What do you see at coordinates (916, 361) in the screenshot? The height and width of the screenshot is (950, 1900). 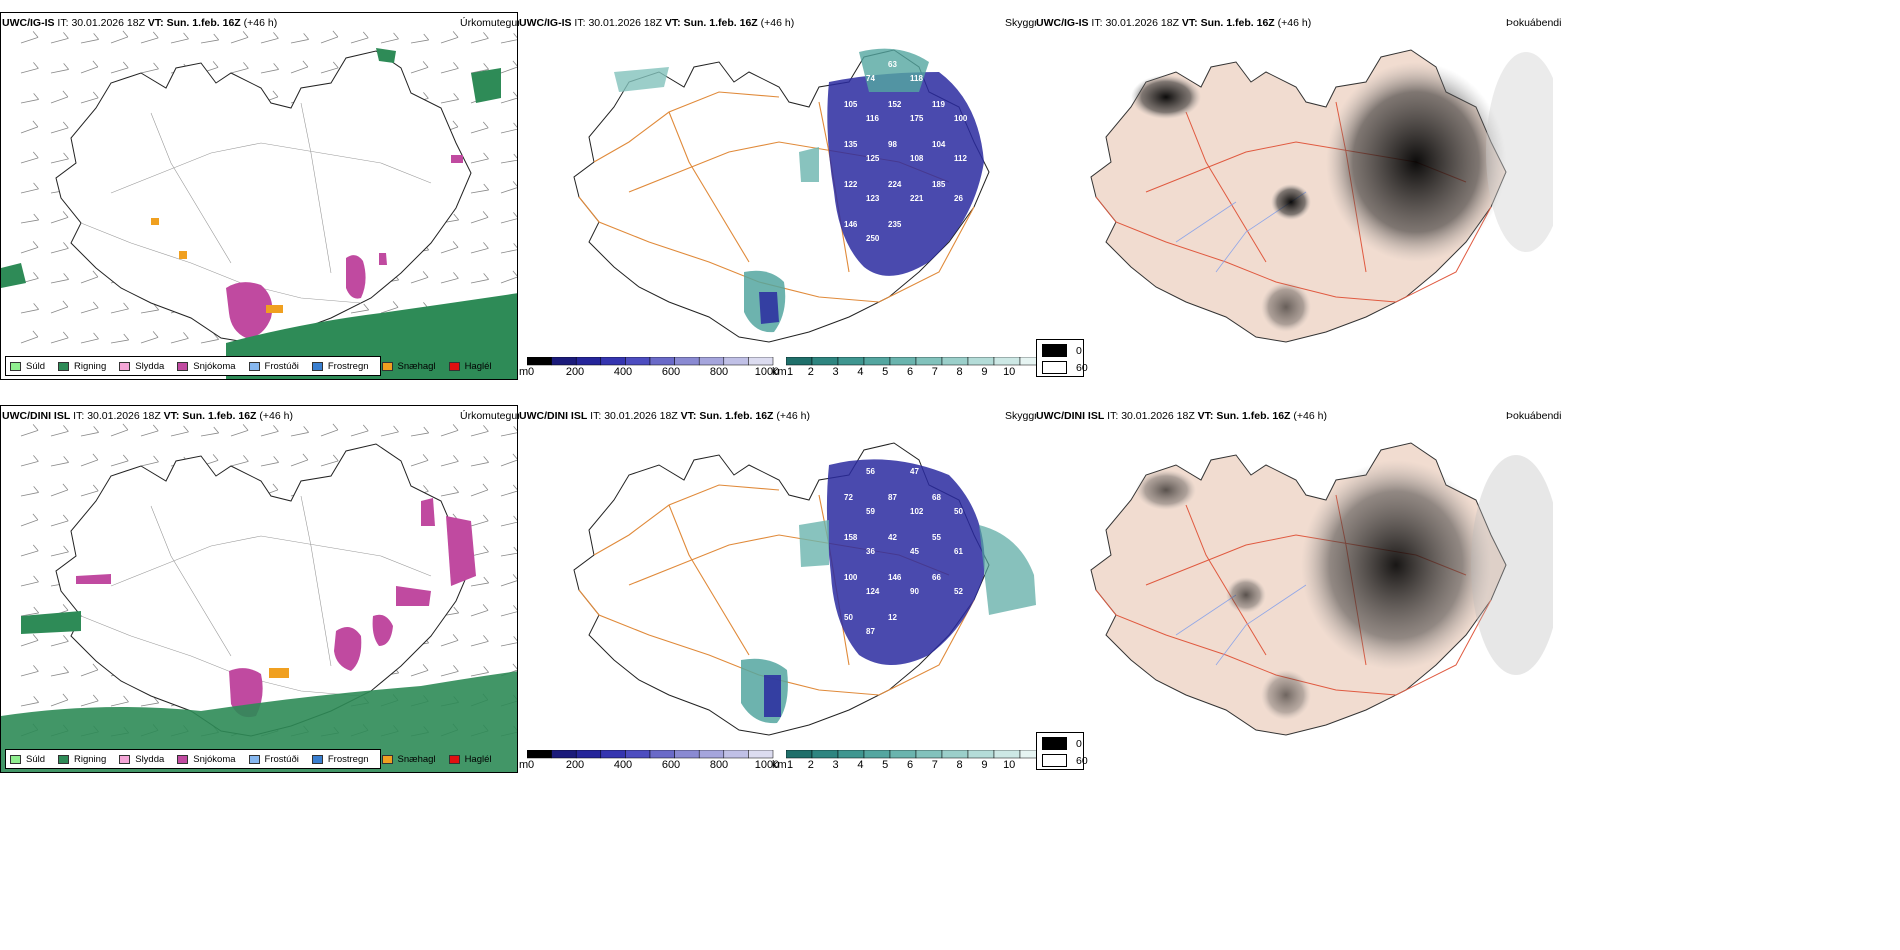 I see `colorbar-km-swatches` at bounding box center [916, 361].